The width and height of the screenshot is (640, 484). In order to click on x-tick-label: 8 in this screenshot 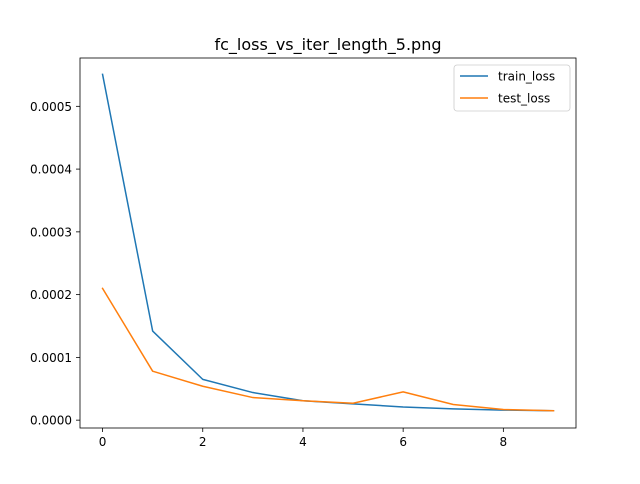, I will do `click(504, 442)`.